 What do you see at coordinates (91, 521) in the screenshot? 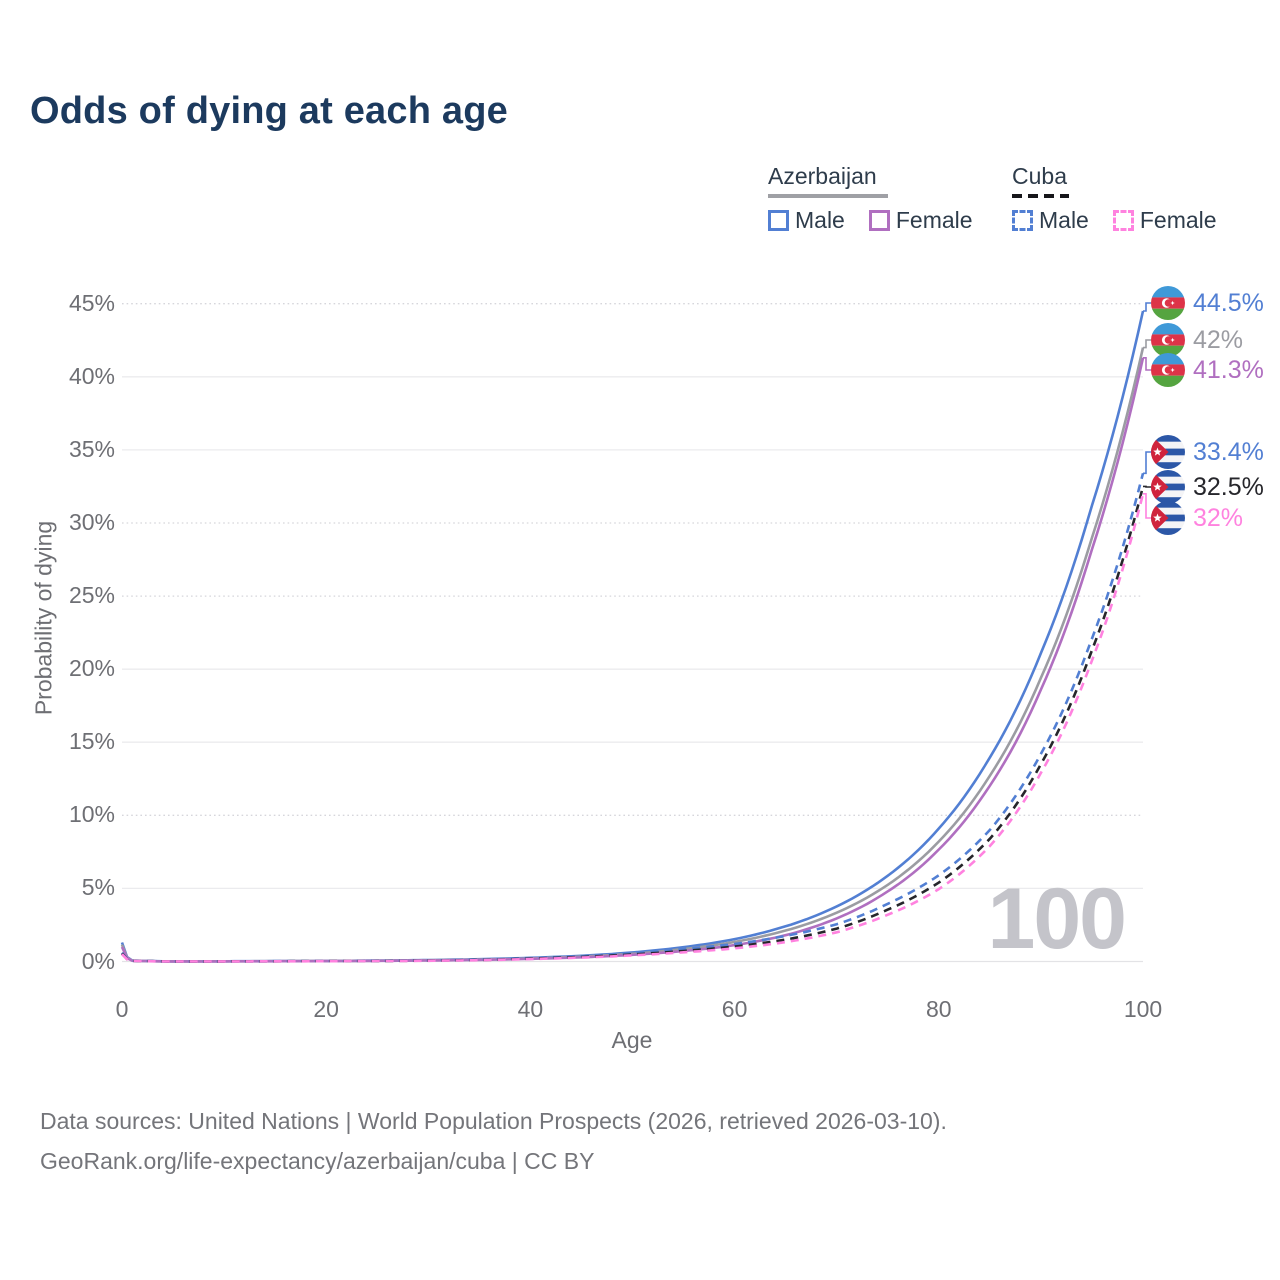
I see `y-tick-label: 30%` at bounding box center [91, 521].